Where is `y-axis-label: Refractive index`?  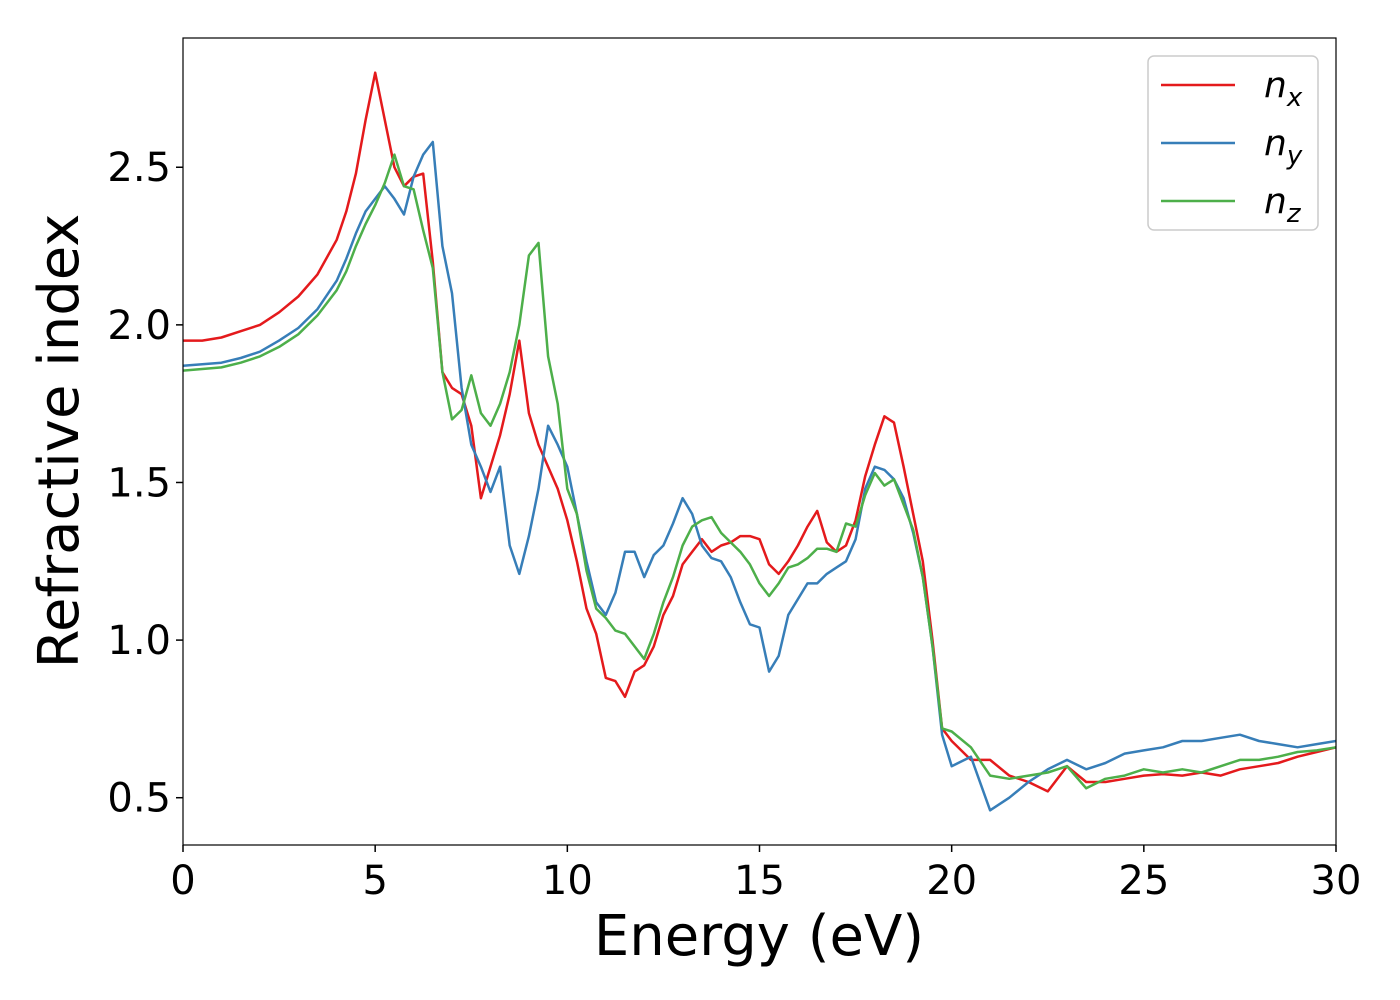
y-axis-label: Refractive index is located at coordinates (59, 441).